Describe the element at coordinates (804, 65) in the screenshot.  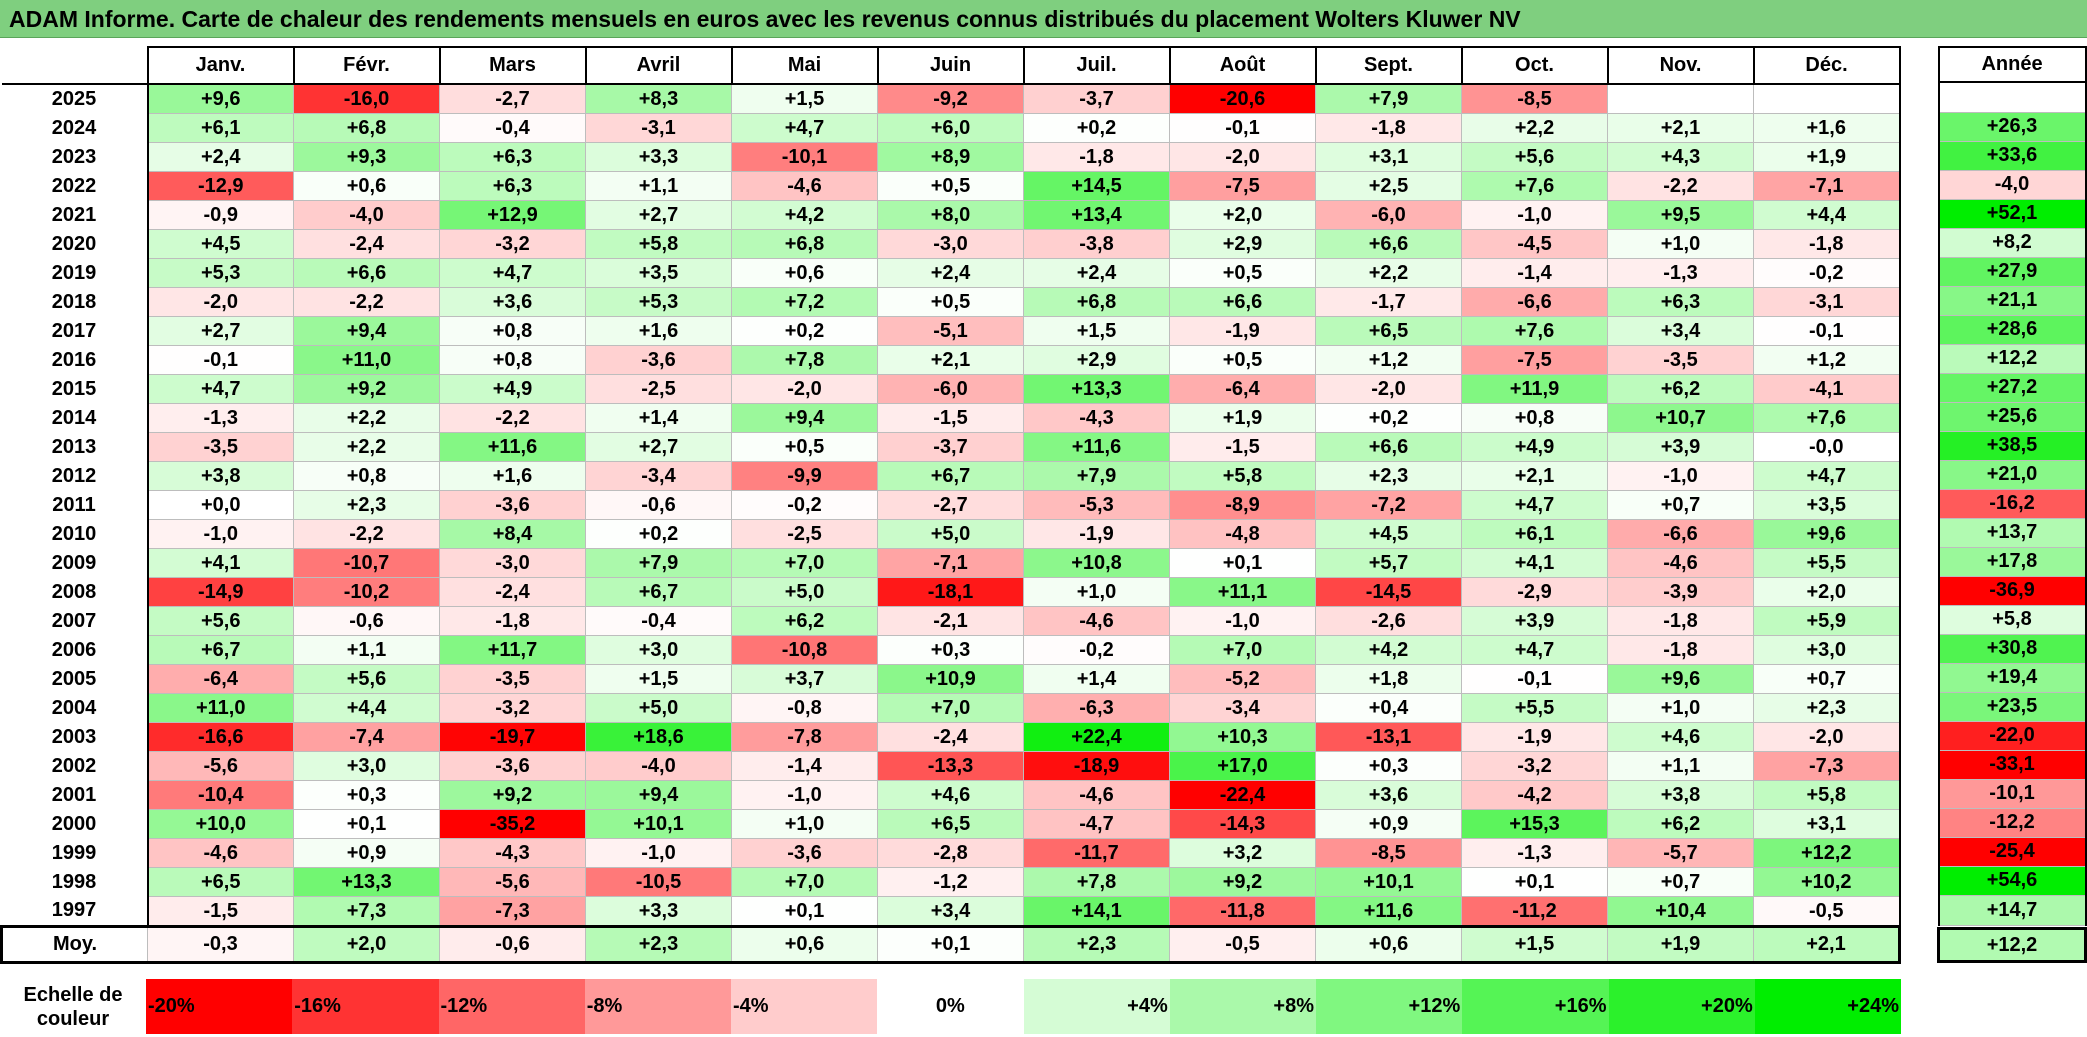
I see `month-header: Mai` at that location.